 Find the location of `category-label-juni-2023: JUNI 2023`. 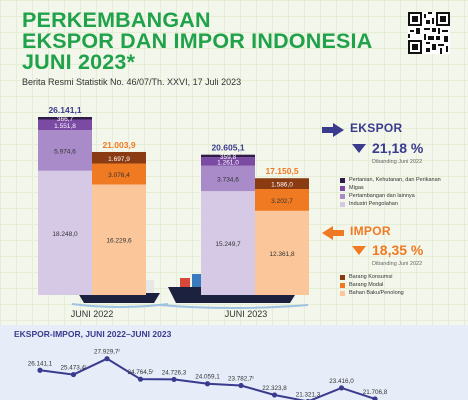

category-label-juni-2023: JUNI 2023 is located at coordinates (246, 314).